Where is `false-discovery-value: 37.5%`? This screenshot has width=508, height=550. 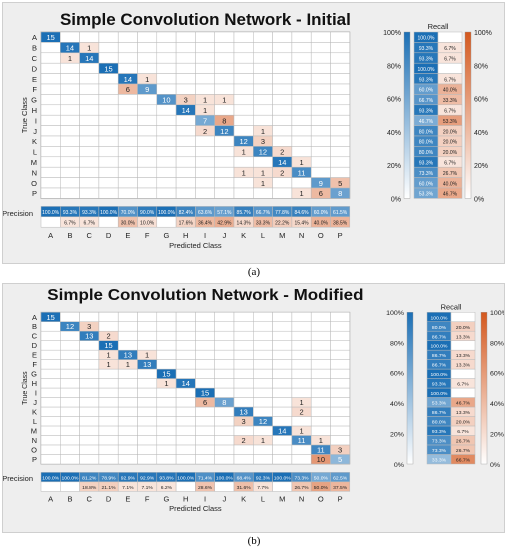 false-discovery-value: 37.5% is located at coordinates (340, 488).